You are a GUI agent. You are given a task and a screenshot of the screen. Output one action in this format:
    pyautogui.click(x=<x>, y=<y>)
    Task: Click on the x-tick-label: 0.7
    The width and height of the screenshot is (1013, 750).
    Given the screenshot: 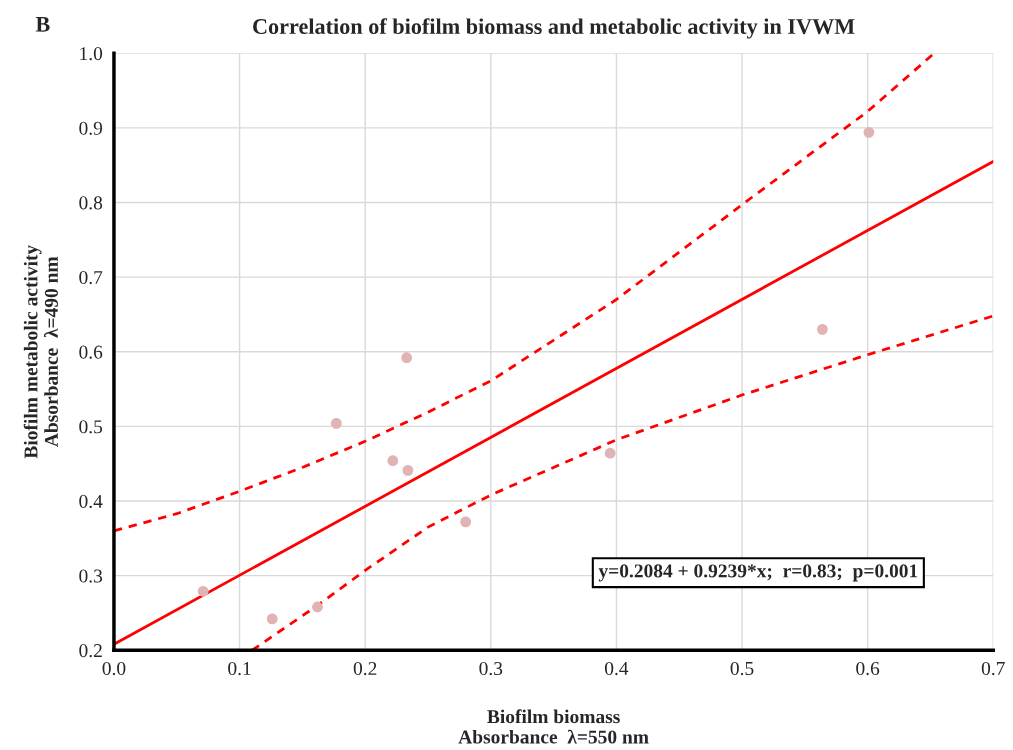 What is the action you would take?
    pyautogui.click(x=993, y=668)
    